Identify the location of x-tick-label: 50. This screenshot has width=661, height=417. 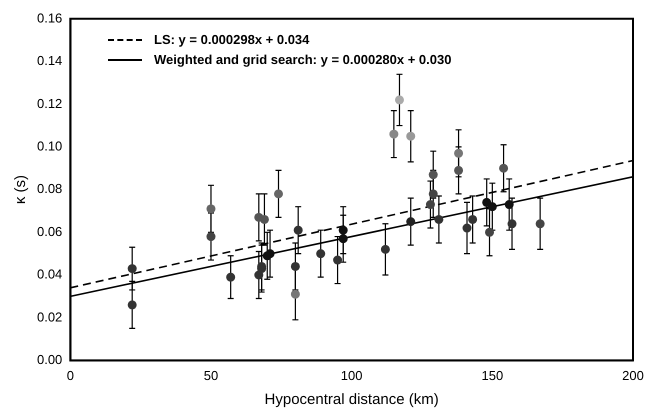
(211, 375).